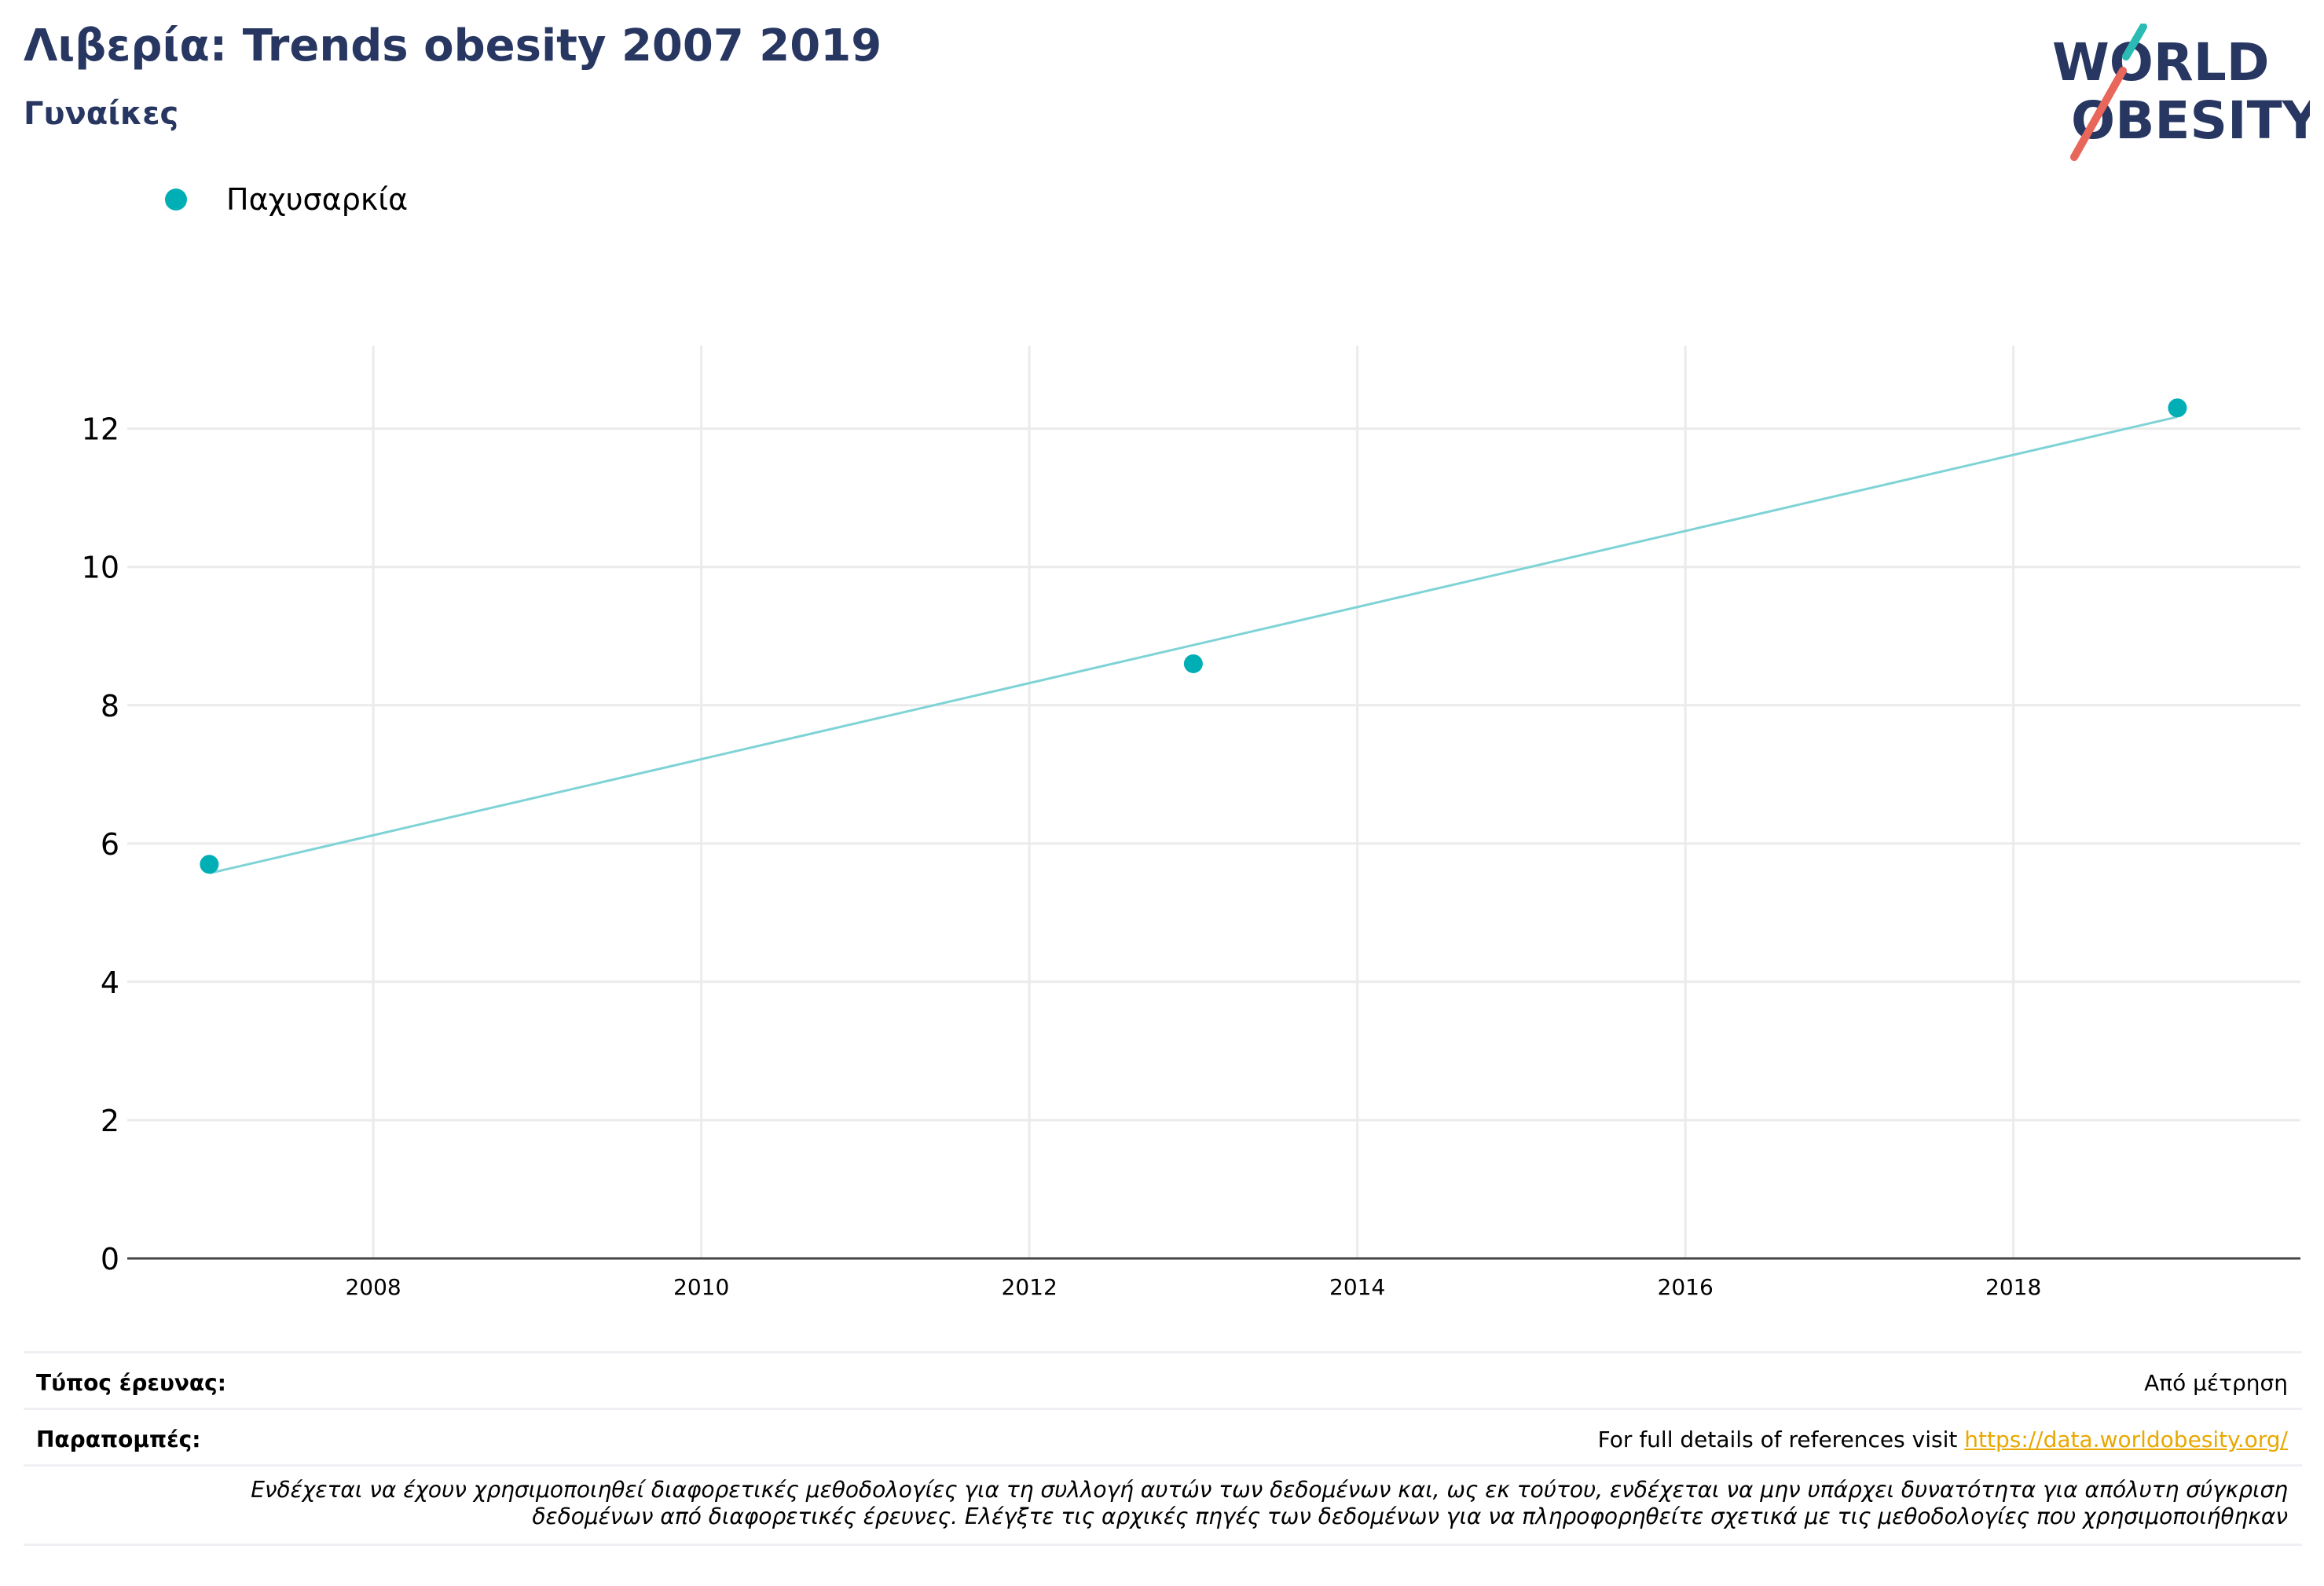  Describe the element at coordinates (110, 982) in the screenshot. I see `y-tick-label: 4` at that location.